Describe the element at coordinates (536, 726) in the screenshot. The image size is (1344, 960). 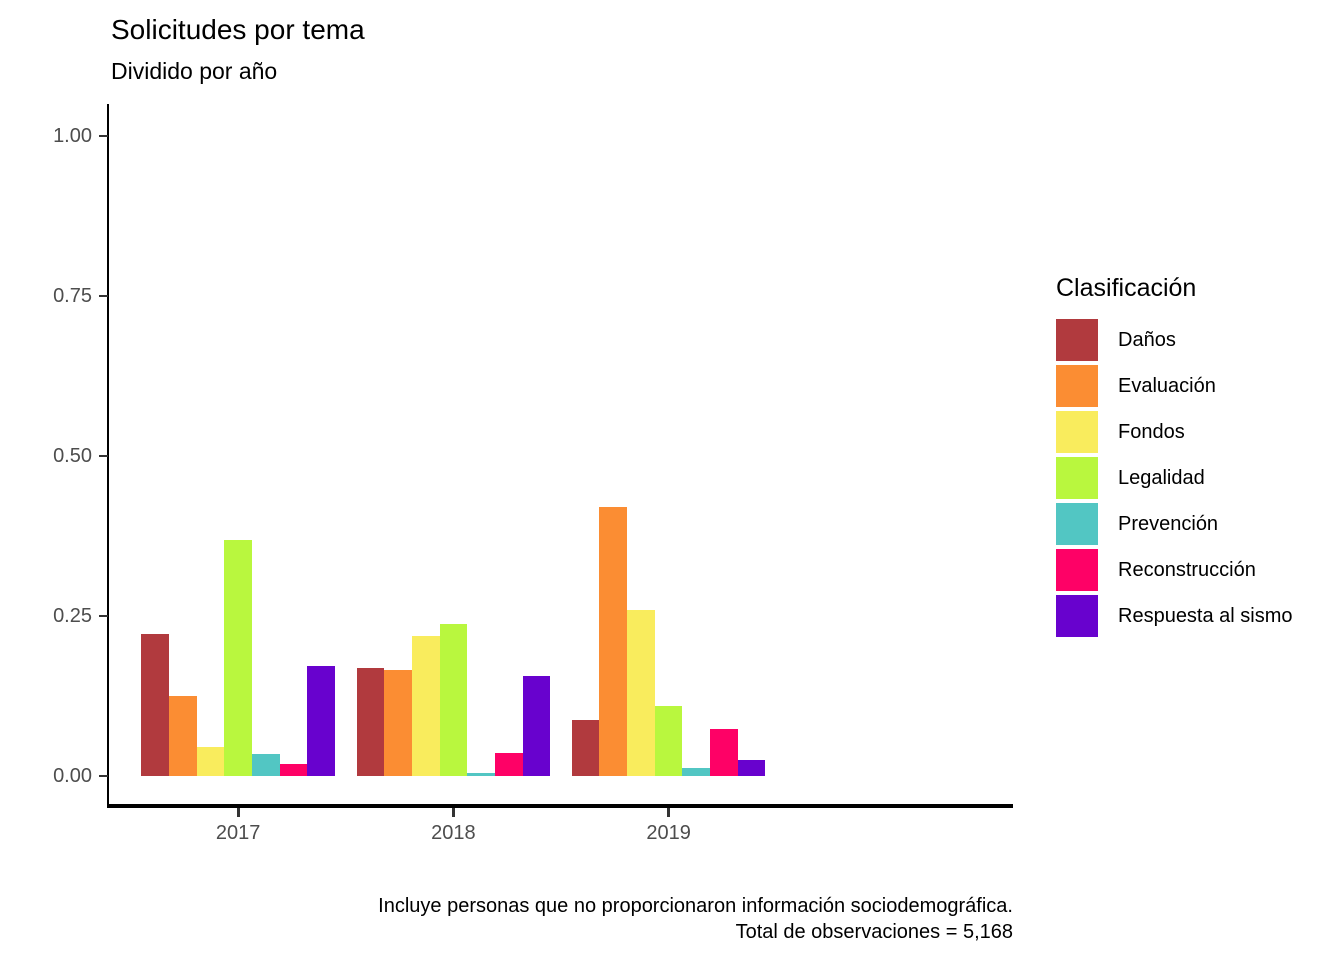
I see `bar-respuesta-al-sismo-2018` at that location.